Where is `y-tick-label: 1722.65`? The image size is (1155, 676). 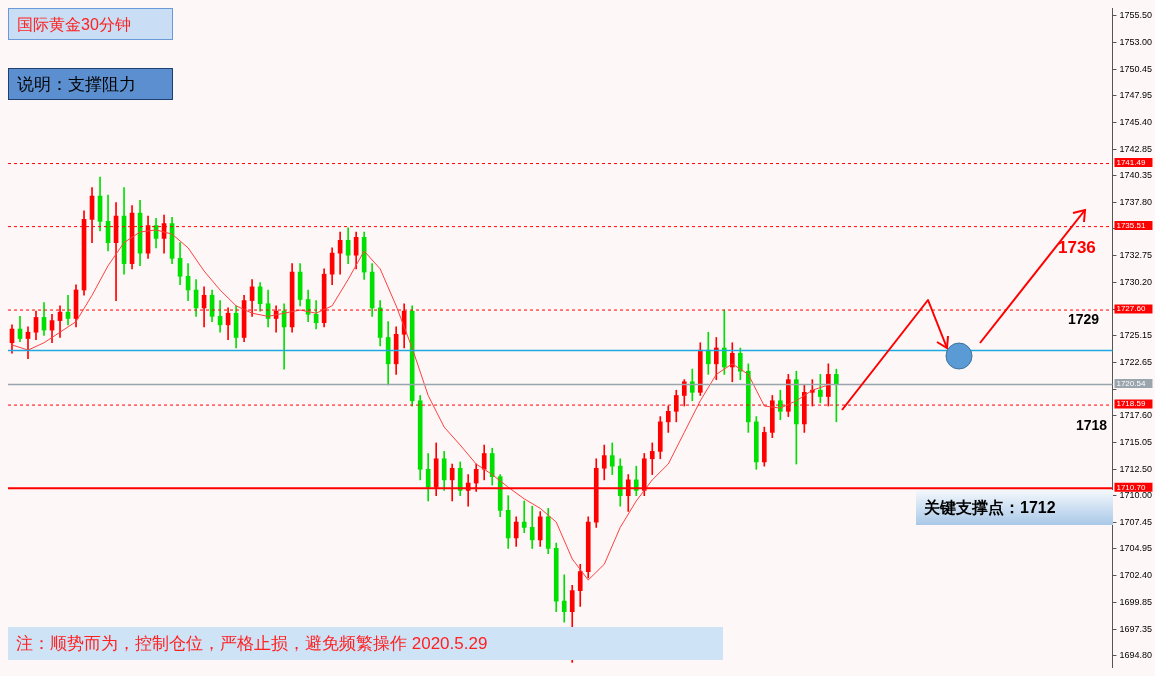
y-tick-label: 1722.65 is located at coordinates (1136, 361).